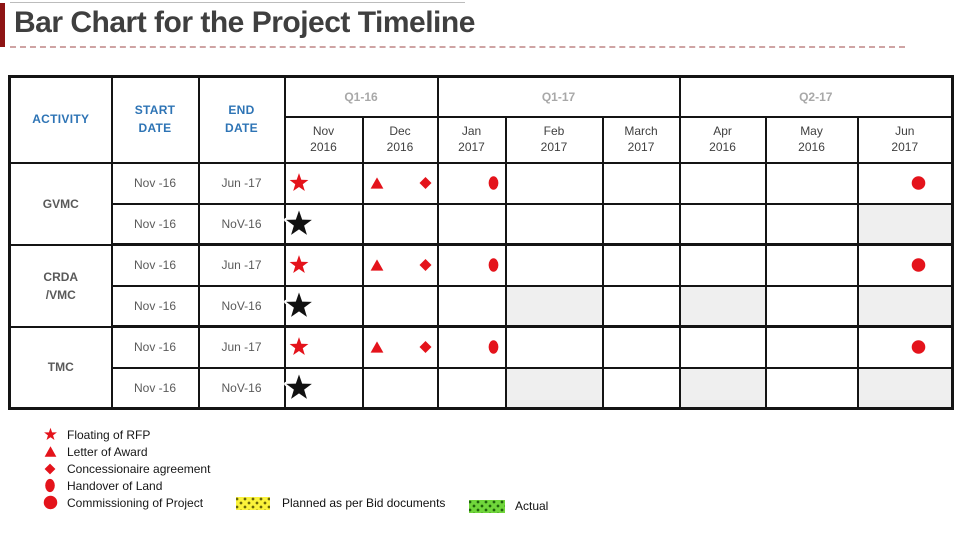 This screenshot has height=540, width=960. I want to click on legend-item: Floating of RFP, so click(124, 434).